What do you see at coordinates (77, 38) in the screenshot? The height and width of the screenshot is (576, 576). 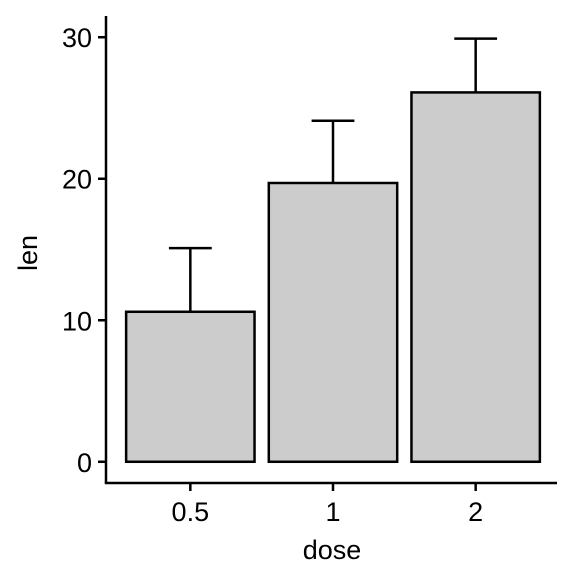 I see `y-tick-label: 30` at bounding box center [77, 38].